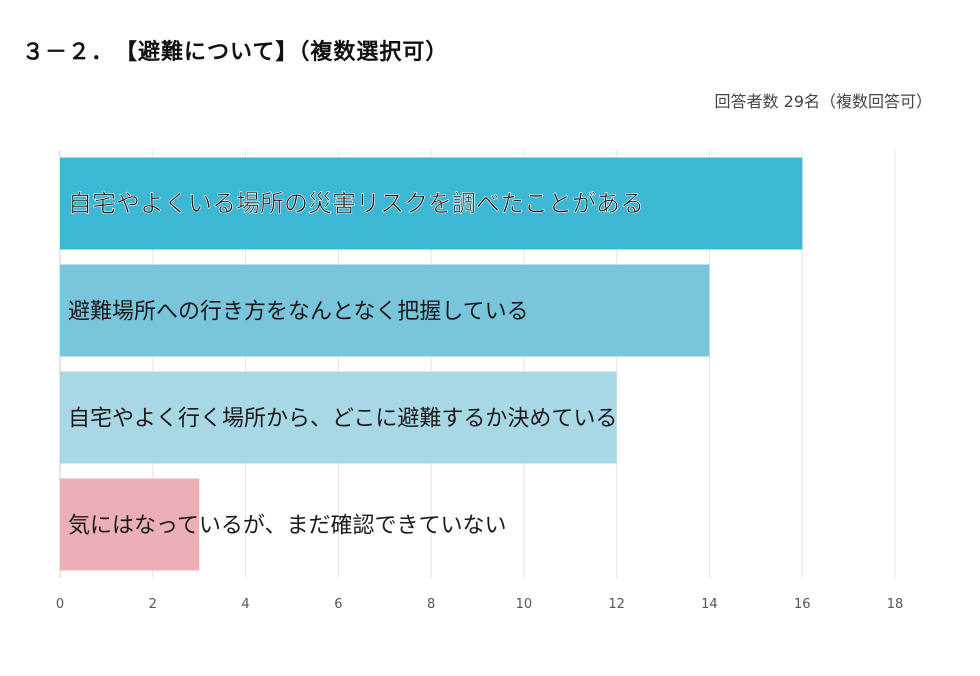  What do you see at coordinates (298, 312) in the screenshot?
I see `bar-label: 避難場所への行き方をなんとなく把握している` at bounding box center [298, 312].